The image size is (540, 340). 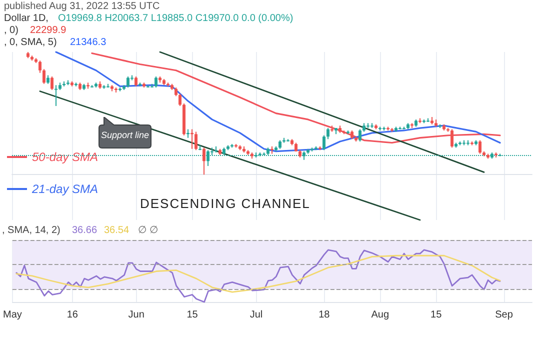 I want to click on x-tick-label: May, so click(x=12, y=315).